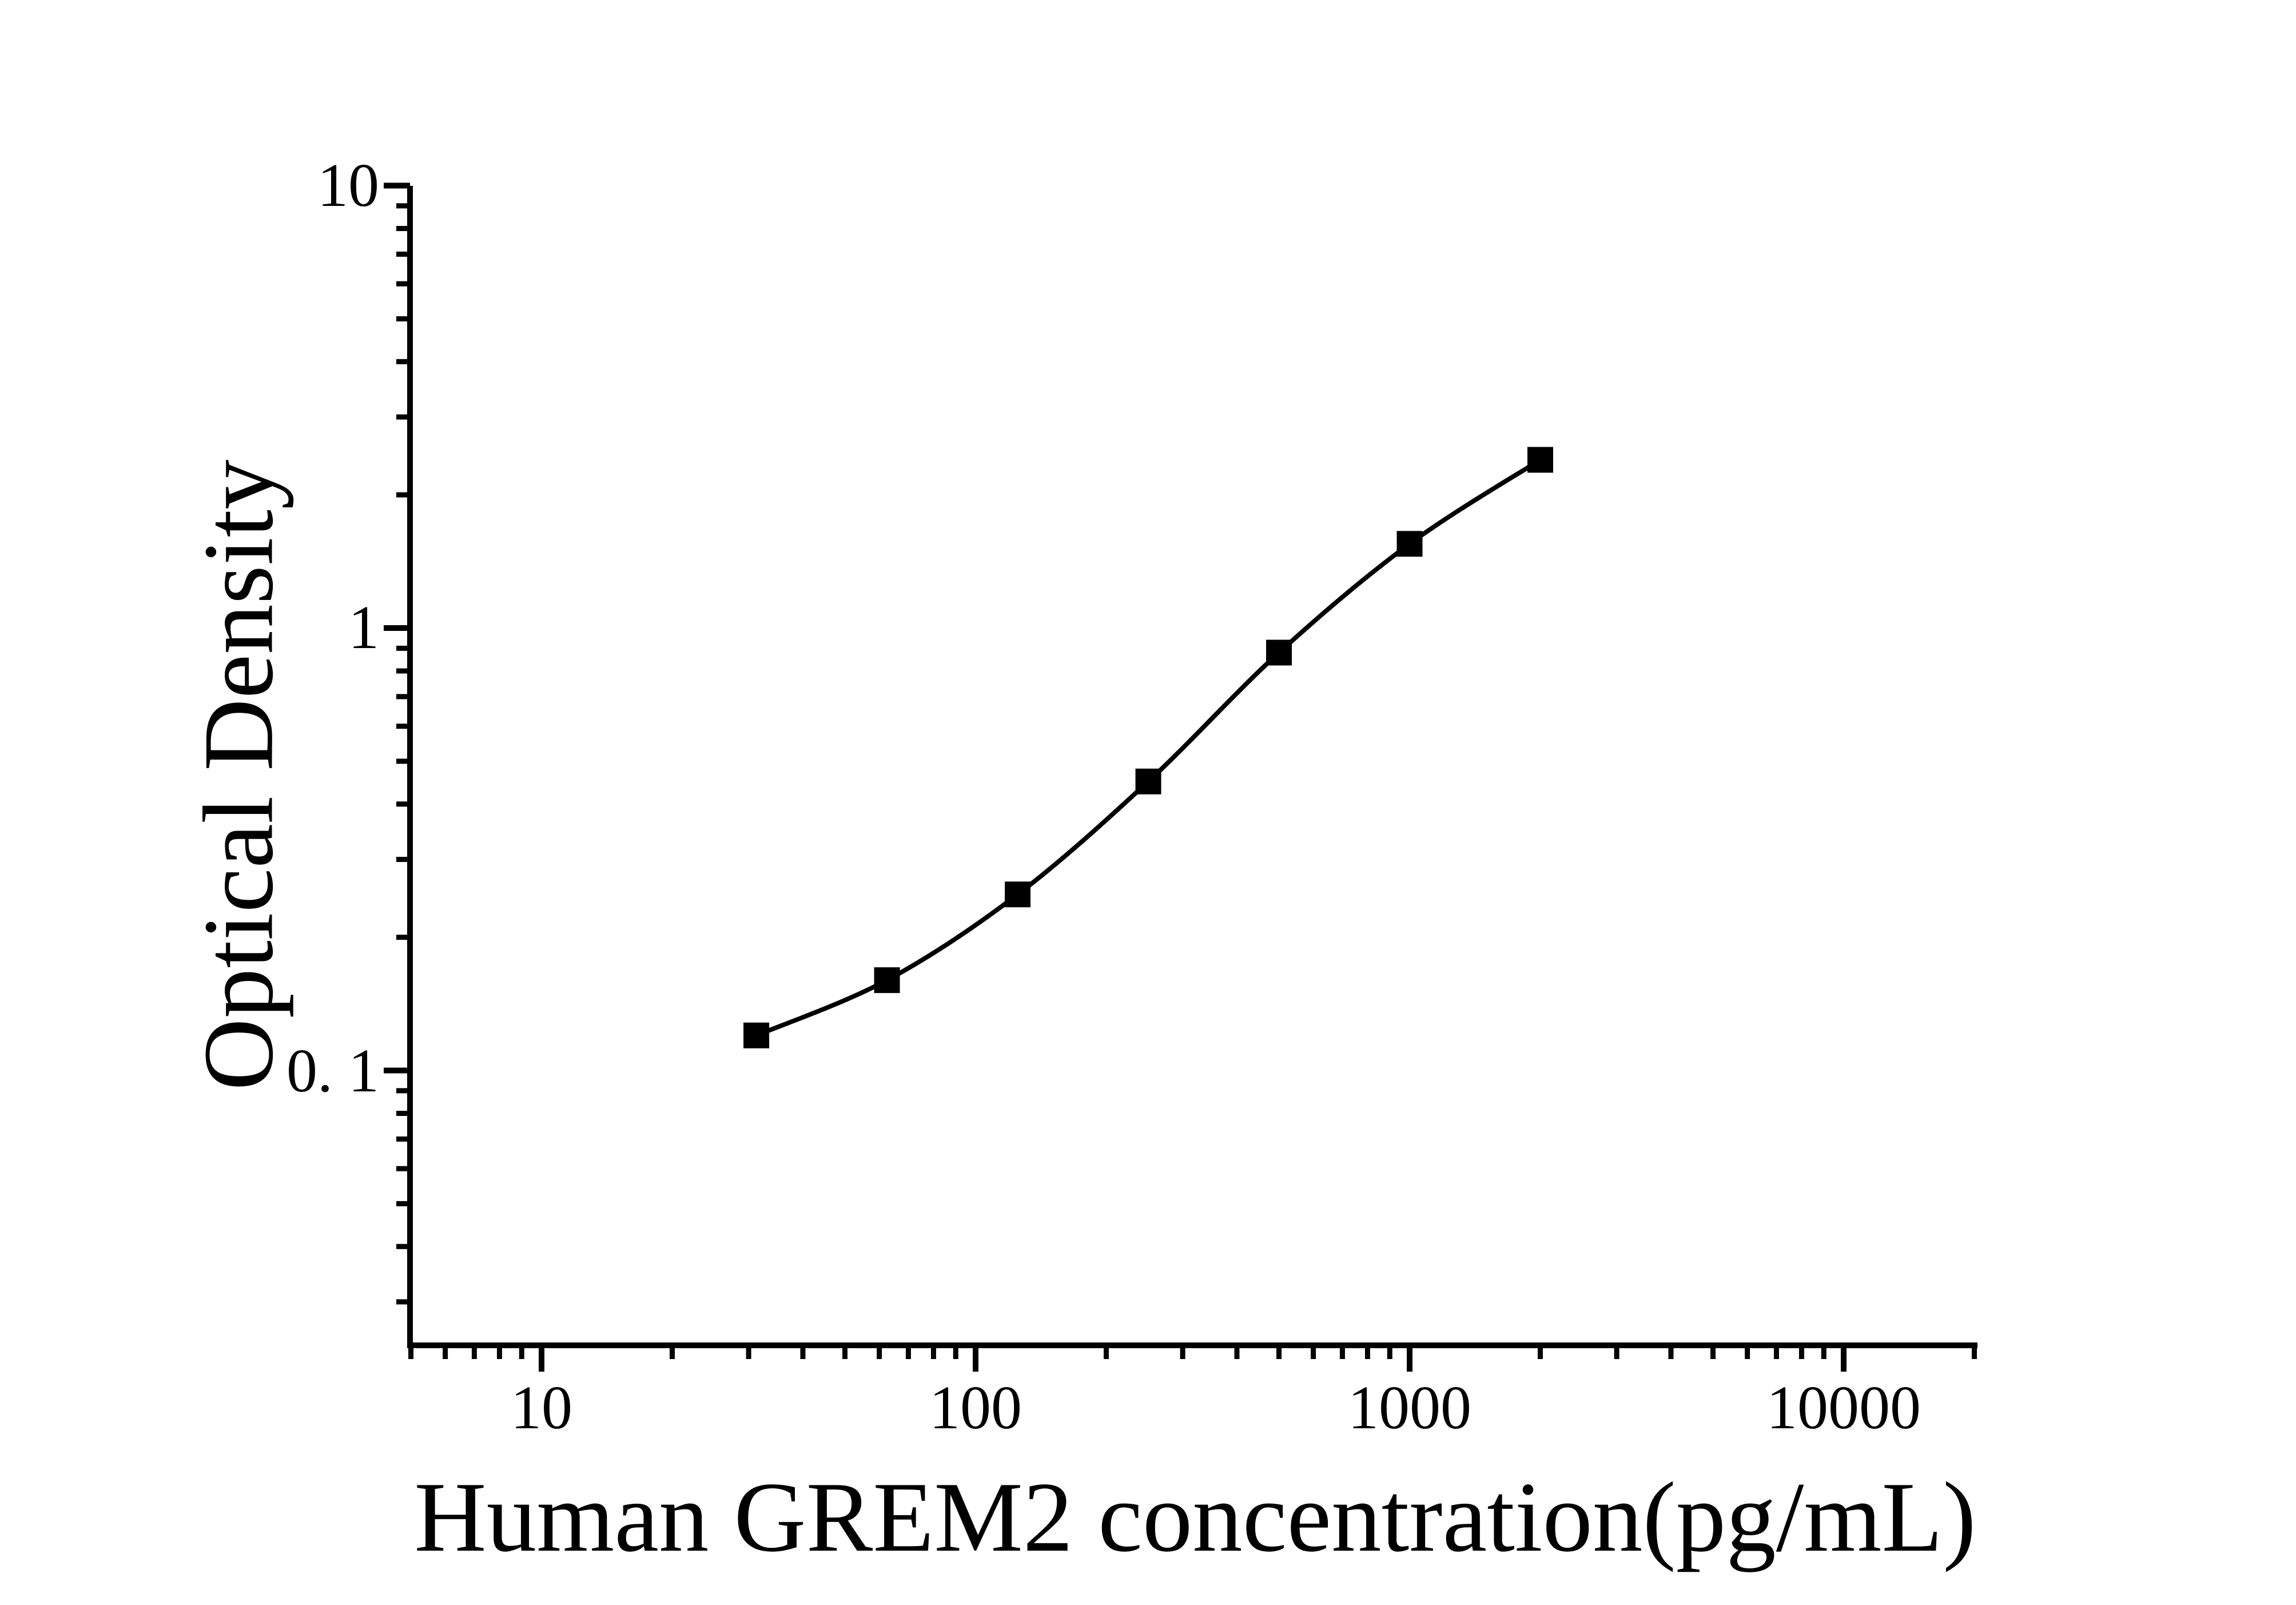 The width and height of the screenshot is (2296, 1605). Describe the element at coordinates (541, 1408) in the screenshot. I see `x-tick-label-10: 10` at that location.